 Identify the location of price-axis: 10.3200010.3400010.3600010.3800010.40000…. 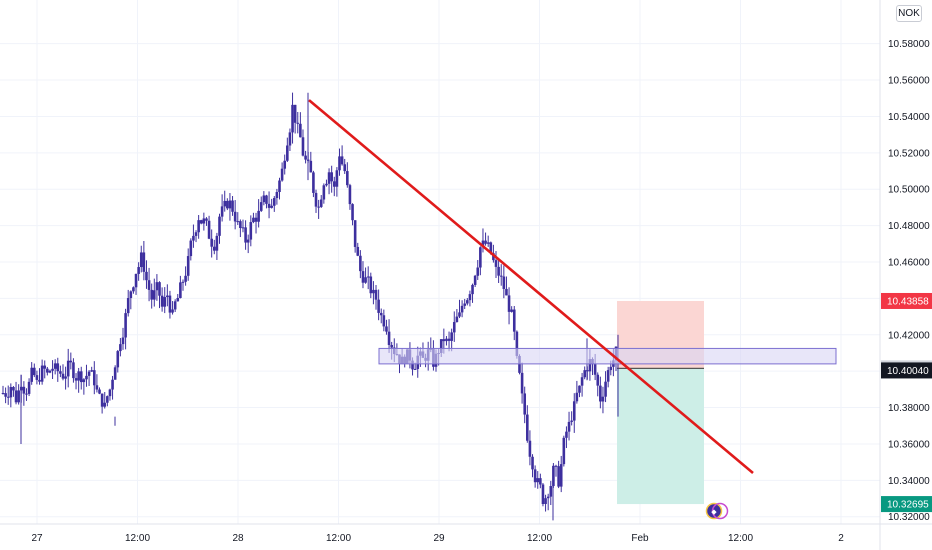
(904, 275).